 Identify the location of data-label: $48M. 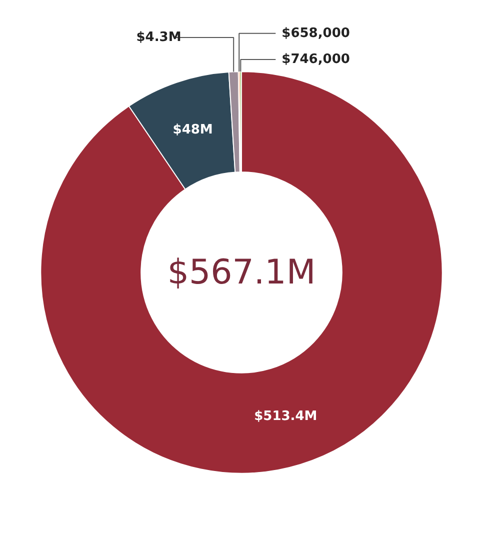
(192, 130).